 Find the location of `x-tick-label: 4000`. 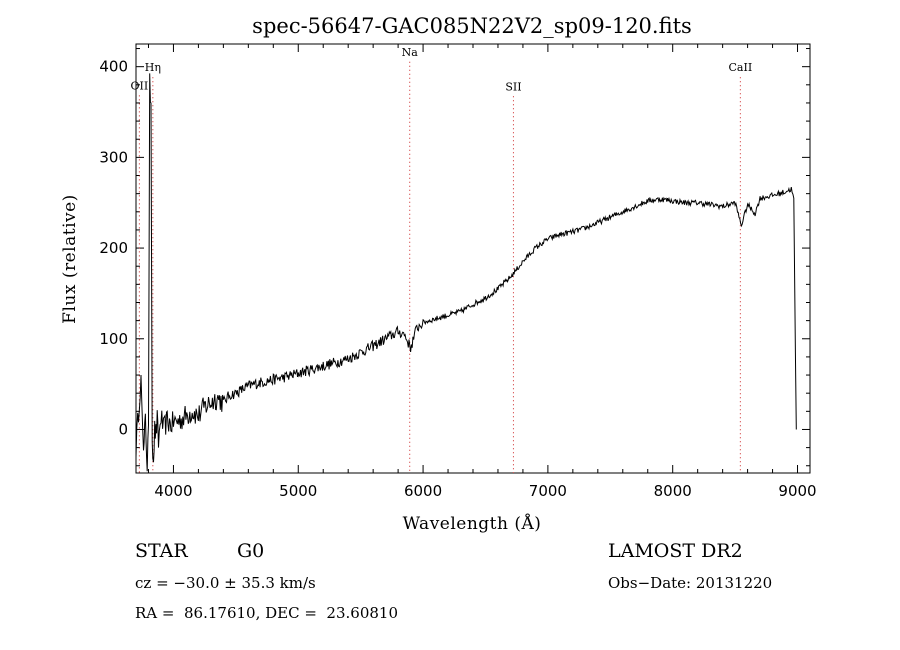

x-tick-label: 4000 is located at coordinates (173, 491).